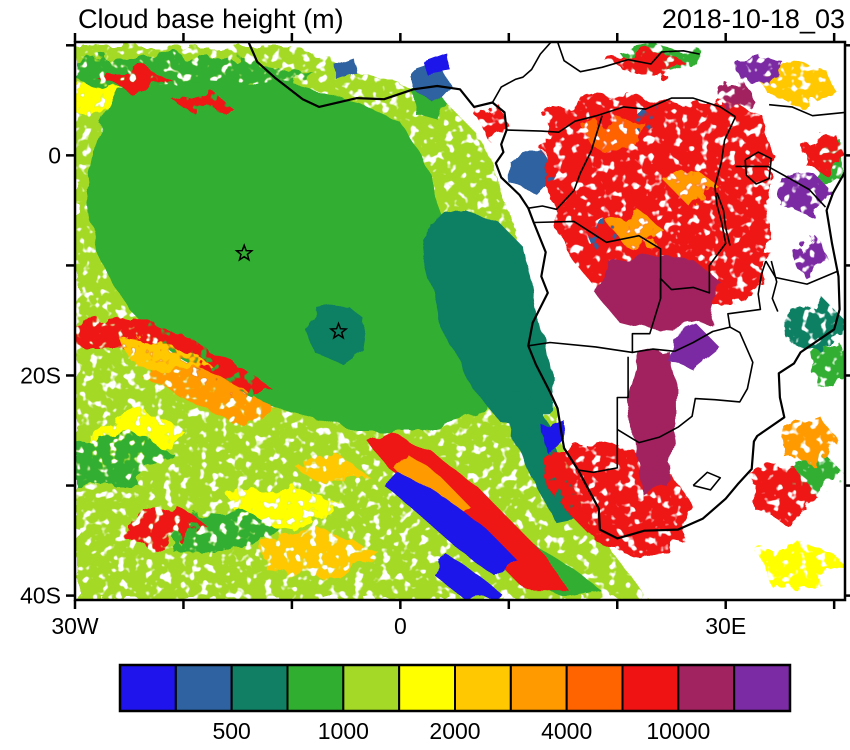  Describe the element at coordinates (343, 731) in the screenshot. I see `colorbar-tick-label: 1000` at that location.